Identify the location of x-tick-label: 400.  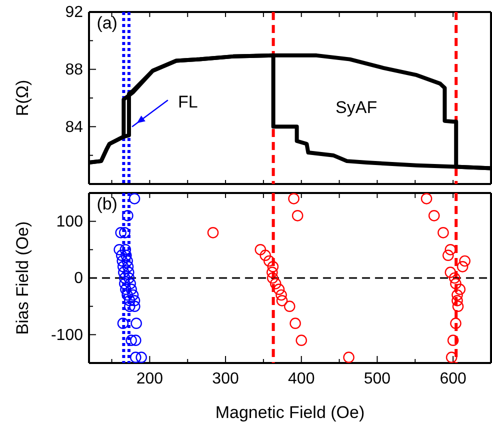
(301, 379).